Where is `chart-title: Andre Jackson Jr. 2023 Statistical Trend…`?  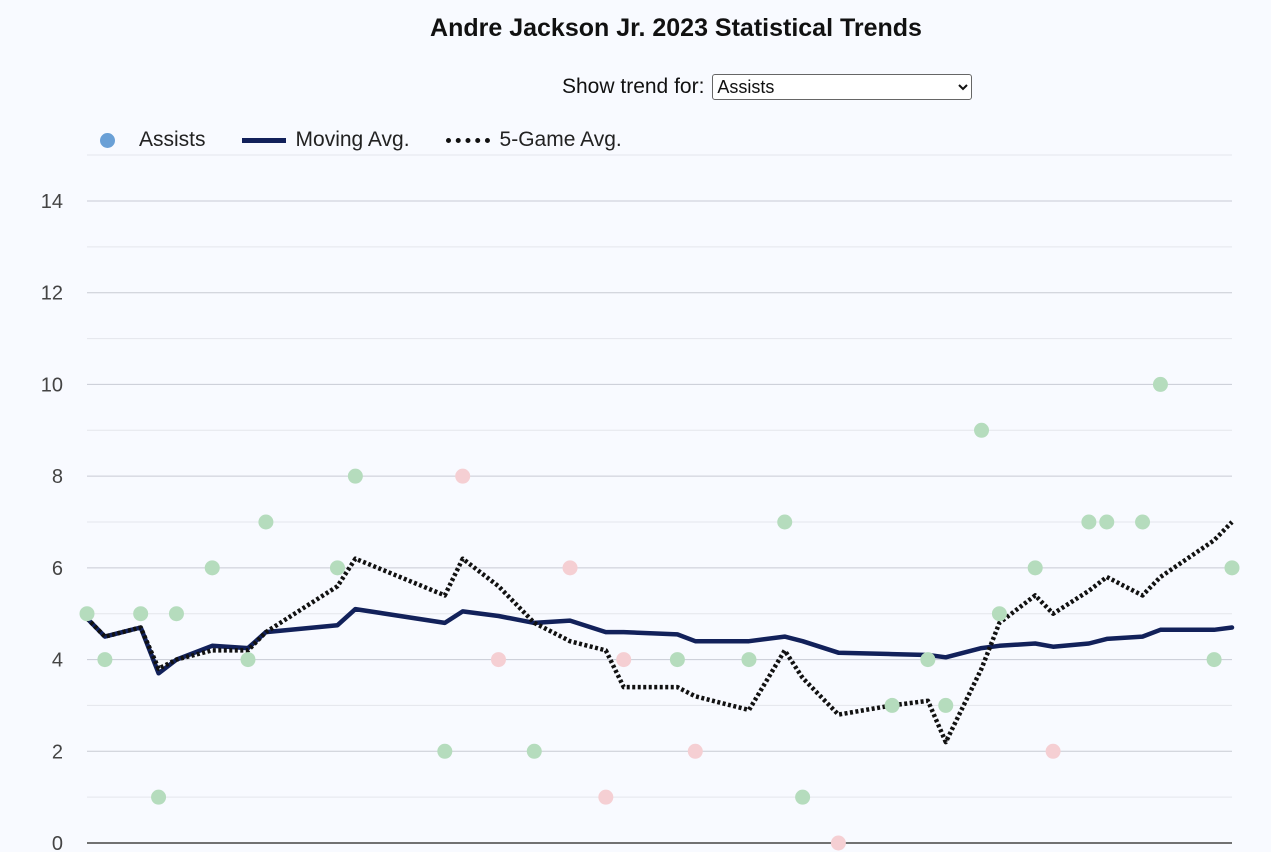
chart-title: Andre Jackson Jr. 2023 Statistical Trend… is located at coordinates (676, 28).